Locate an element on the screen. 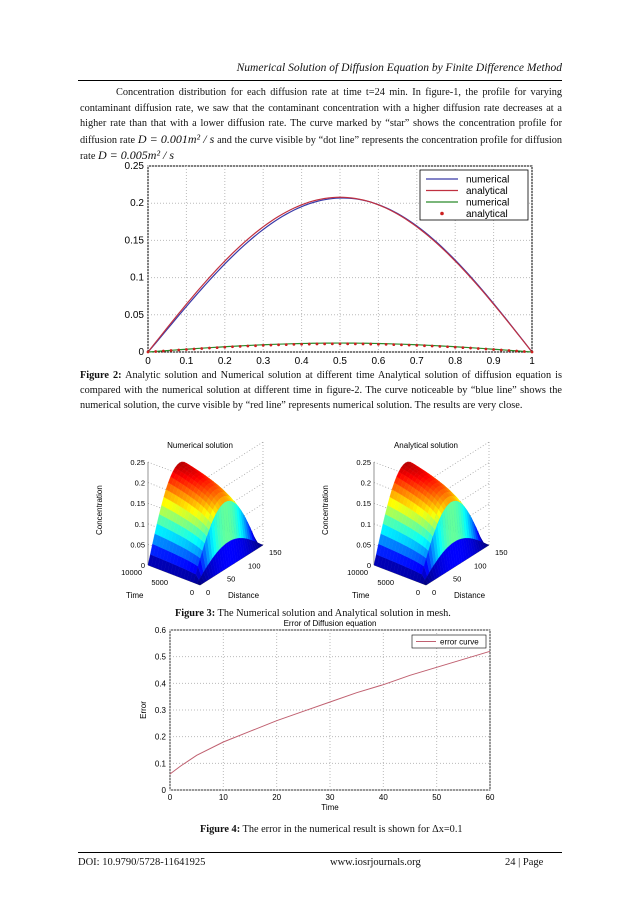 This screenshot has height=902, width=638. footer-doi: DOI: 10.9790/5728-11641925 is located at coordinates (142, 862).